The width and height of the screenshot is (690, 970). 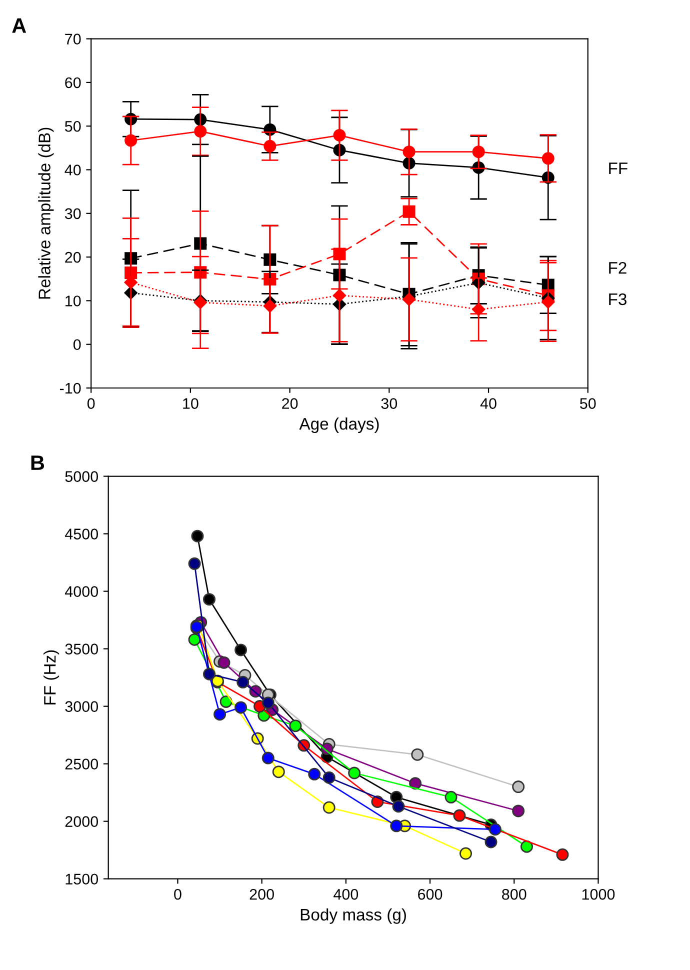 What do you see at coordinates (73, 257) in the screenshot?
I see `y-tick-label: 20` at bounding box center [73, 257].